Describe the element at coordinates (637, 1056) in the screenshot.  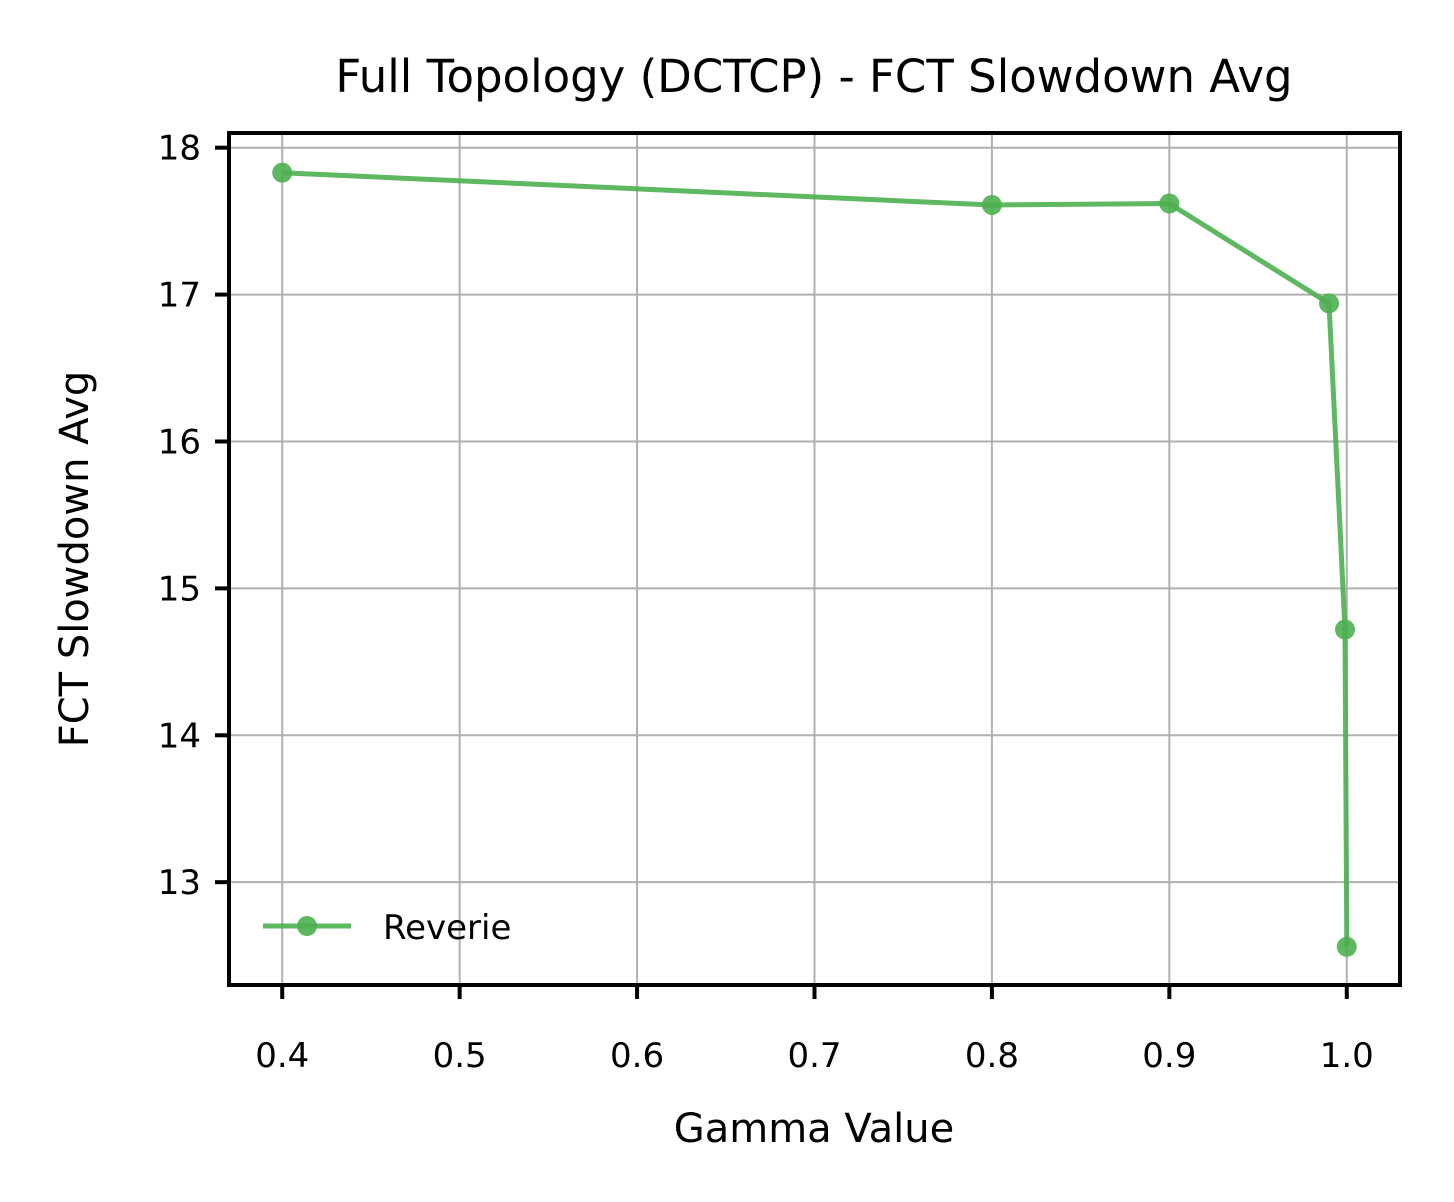
I see `x-tick-label: 0.6` at that location.